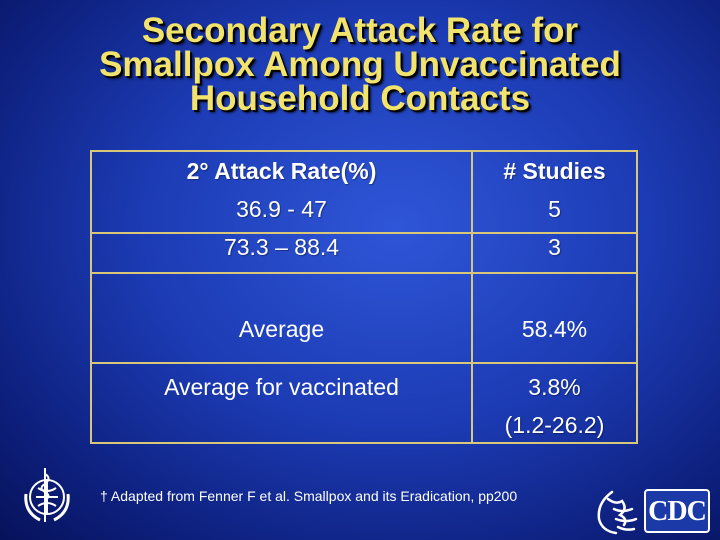  What do you see at coordinates (281, 329) in the screenshot?
I see `average-label: Average` at bounding box center [281, 329].